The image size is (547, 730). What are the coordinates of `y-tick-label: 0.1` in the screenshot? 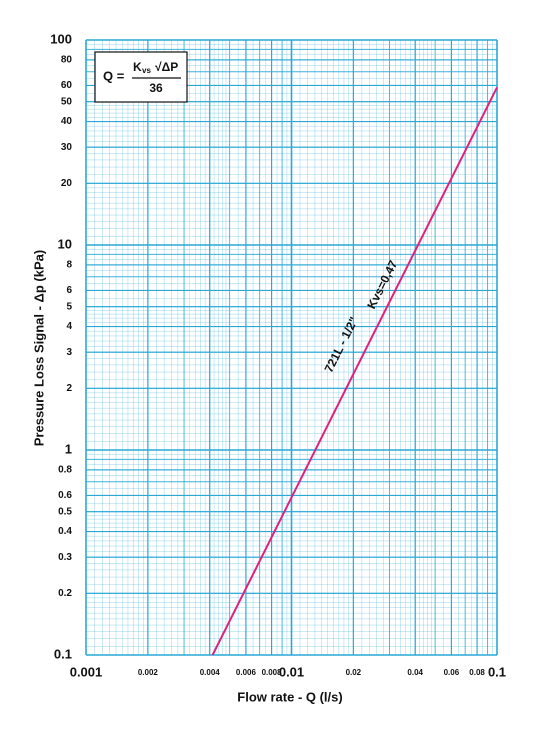 It's located at (63, 653).